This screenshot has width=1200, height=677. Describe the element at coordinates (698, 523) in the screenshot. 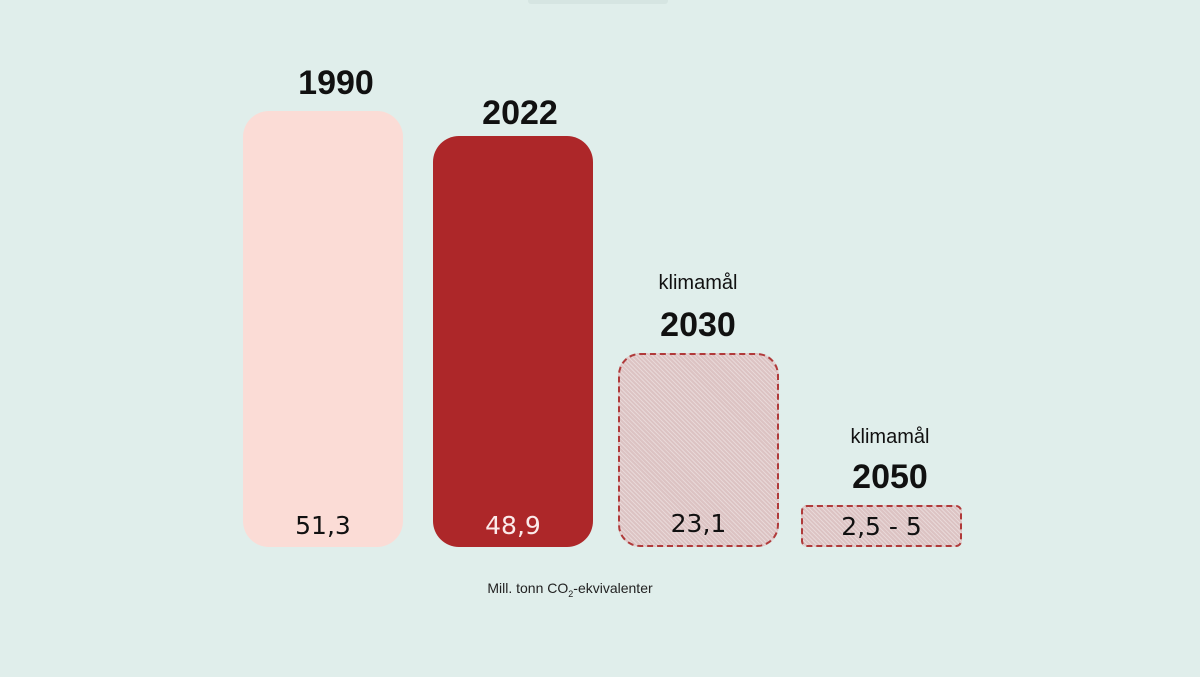

I see `value-label-2030: 23,1` at that location.